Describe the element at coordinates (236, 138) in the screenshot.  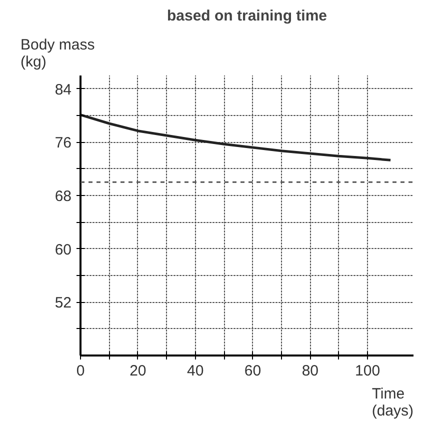
I see `line-series` at that location.